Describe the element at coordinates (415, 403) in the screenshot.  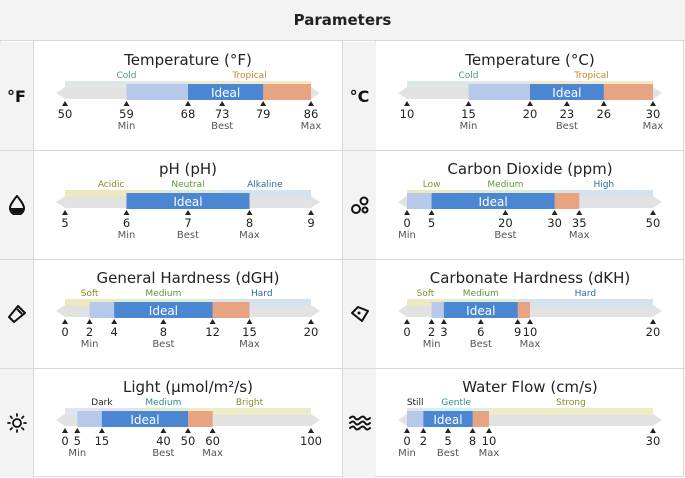
I see `zone-label: Still` at that location.